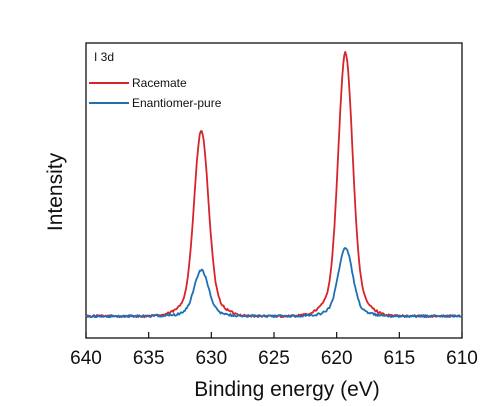 This screenshot has width=486, height=407. Describe the element at coordinates (211, 358) in the screenshot. I see `x-tick-label-630: 630` at that location.